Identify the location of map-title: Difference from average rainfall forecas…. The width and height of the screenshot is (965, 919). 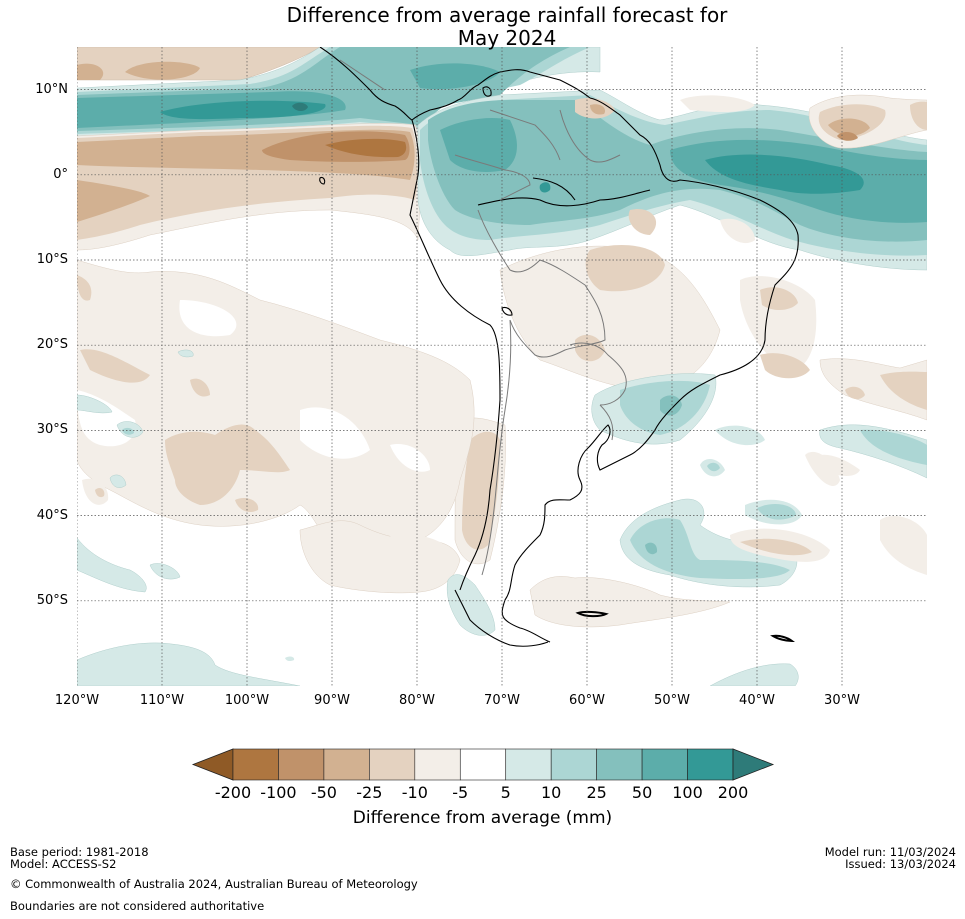
(482, 27).